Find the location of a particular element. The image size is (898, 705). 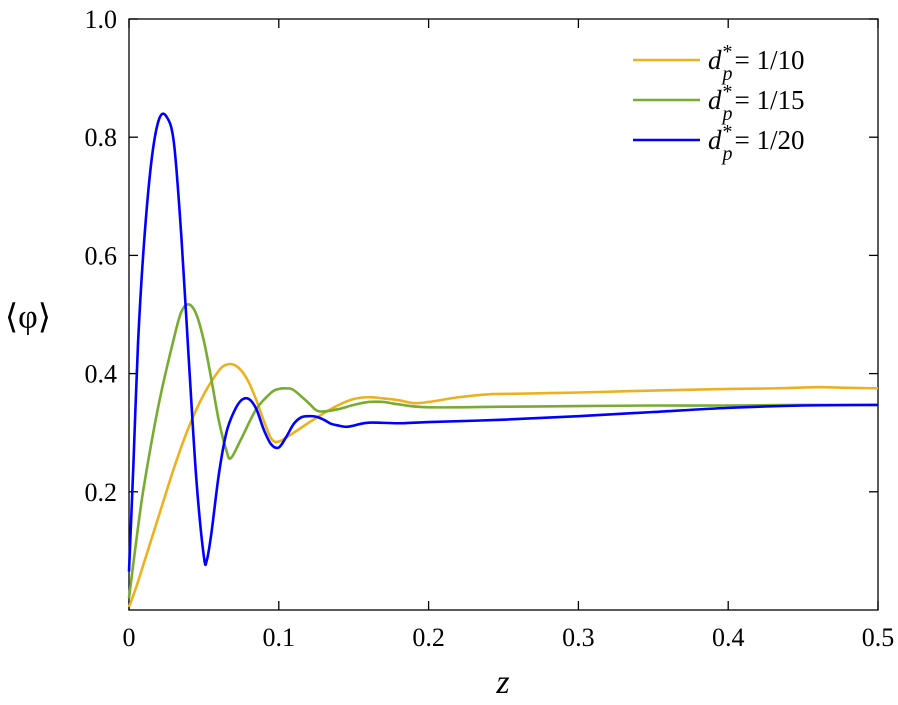

x-tick-label: 0.5 is located at coordinates (878, 637).